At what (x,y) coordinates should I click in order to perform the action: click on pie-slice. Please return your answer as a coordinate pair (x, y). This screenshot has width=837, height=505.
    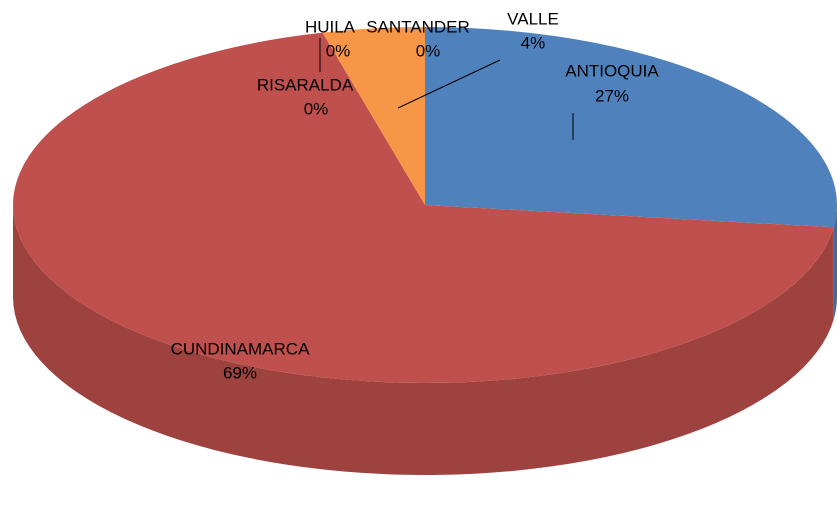
    Looking at the image, I should click on (373, 116).